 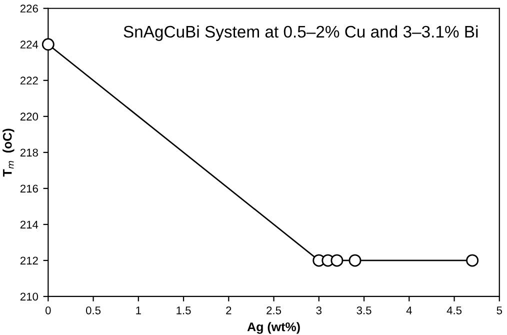 I want to click on x-tick-label: 1.5, so click(x=183, y=310).